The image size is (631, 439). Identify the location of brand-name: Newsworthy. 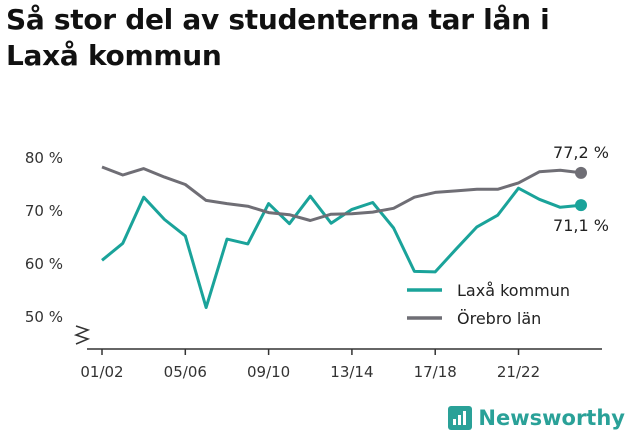
(551, 418).